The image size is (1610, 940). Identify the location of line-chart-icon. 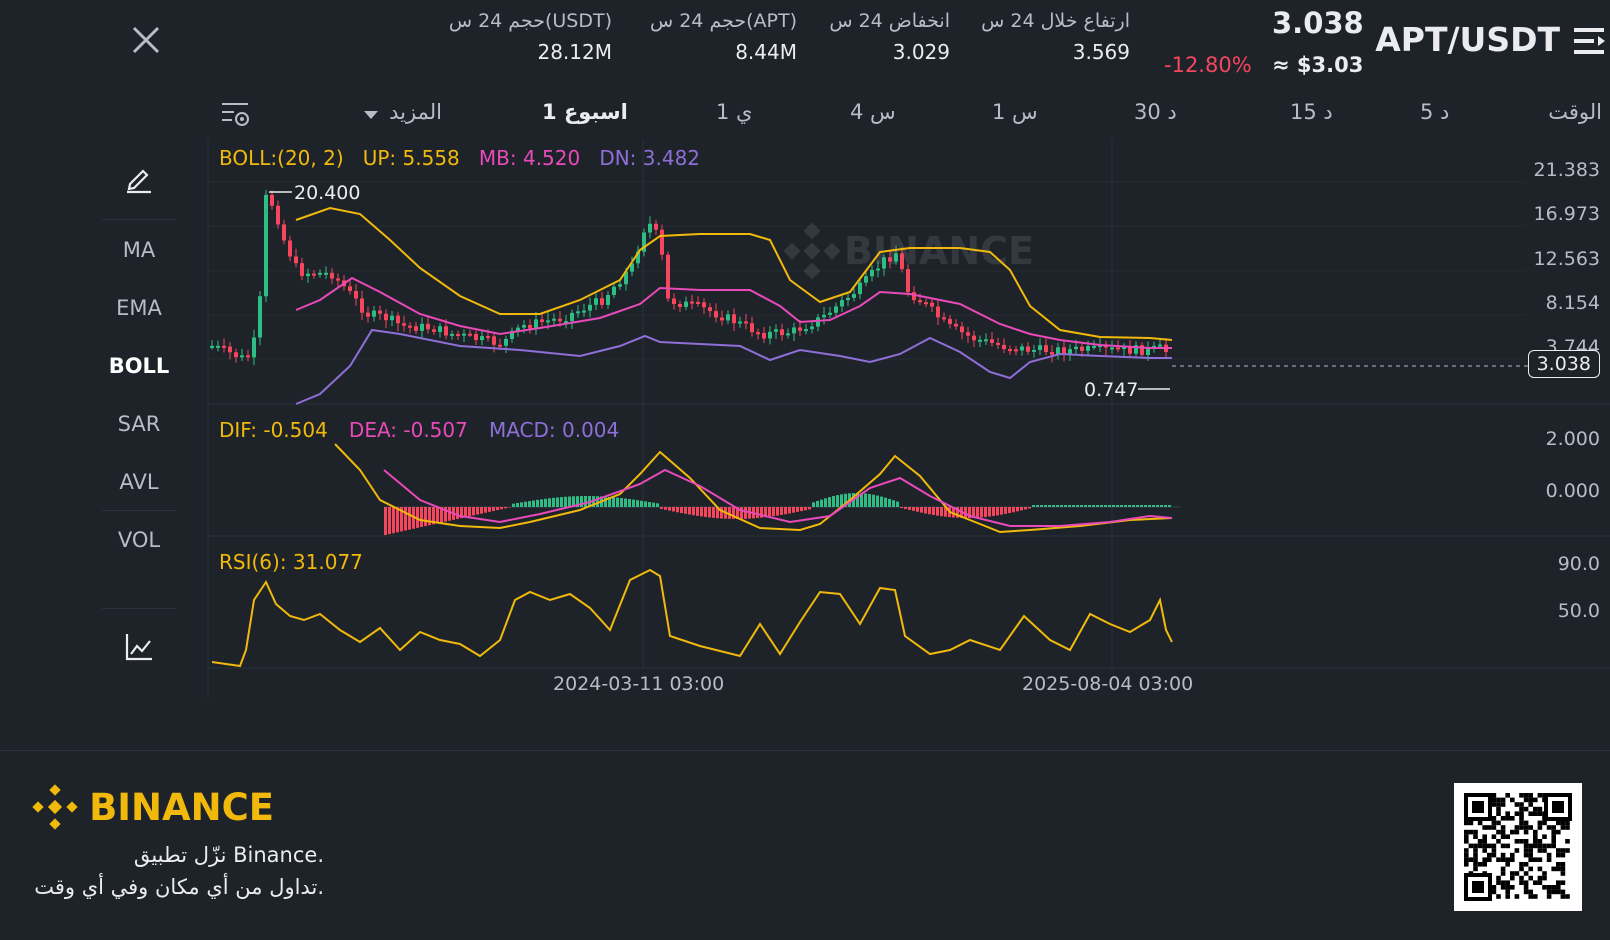
(139, 647).